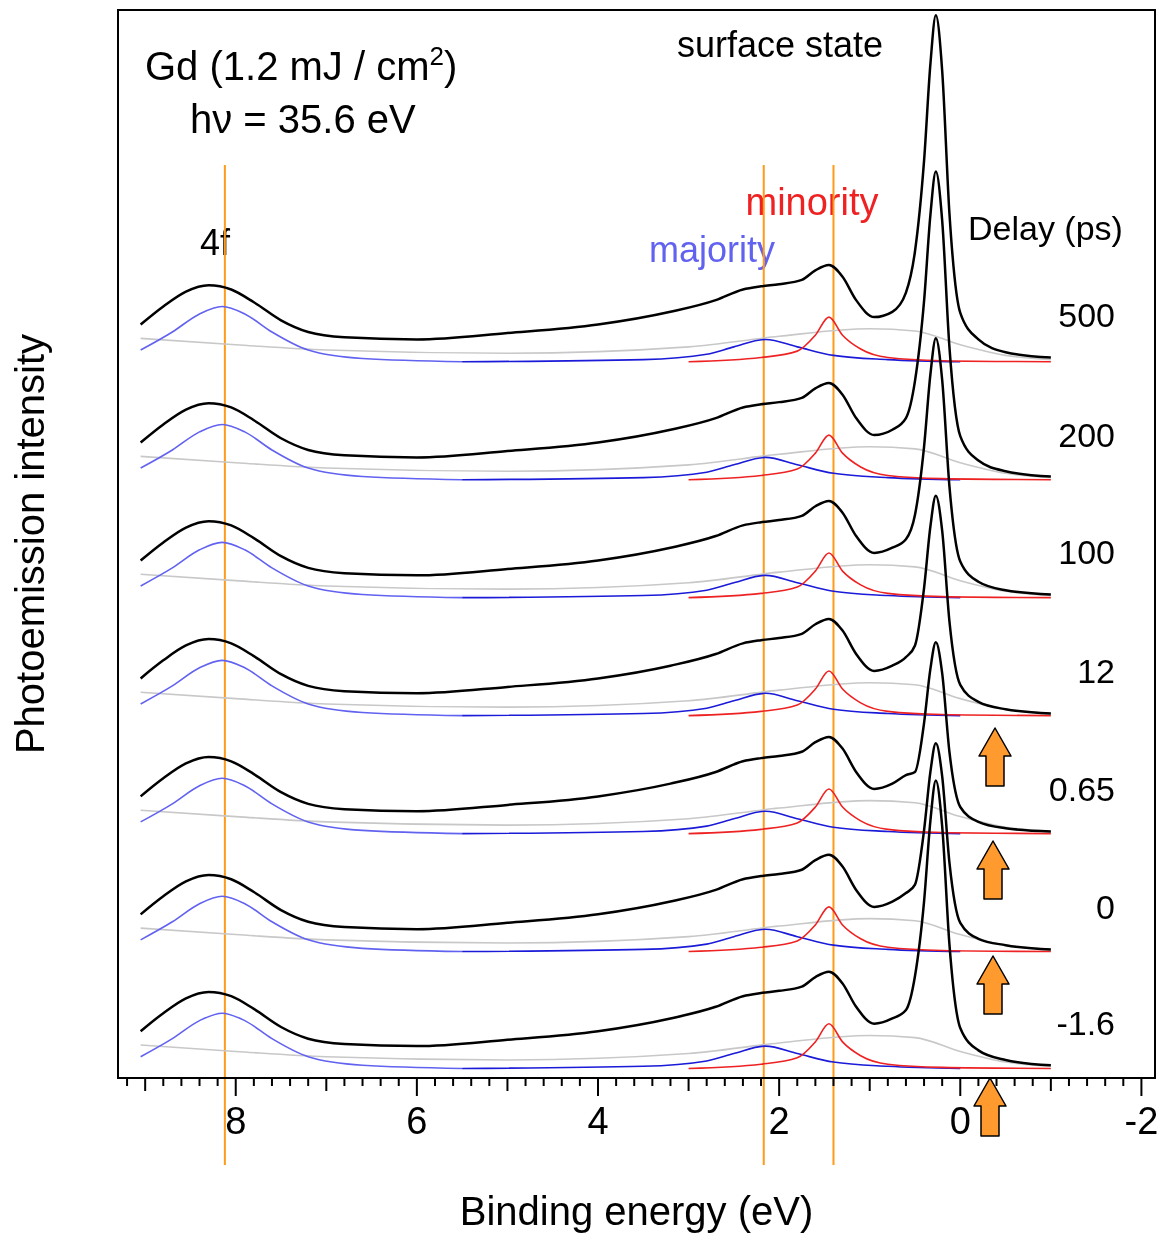  I want to click on x-tick-label: 4, so click(598, 1121).